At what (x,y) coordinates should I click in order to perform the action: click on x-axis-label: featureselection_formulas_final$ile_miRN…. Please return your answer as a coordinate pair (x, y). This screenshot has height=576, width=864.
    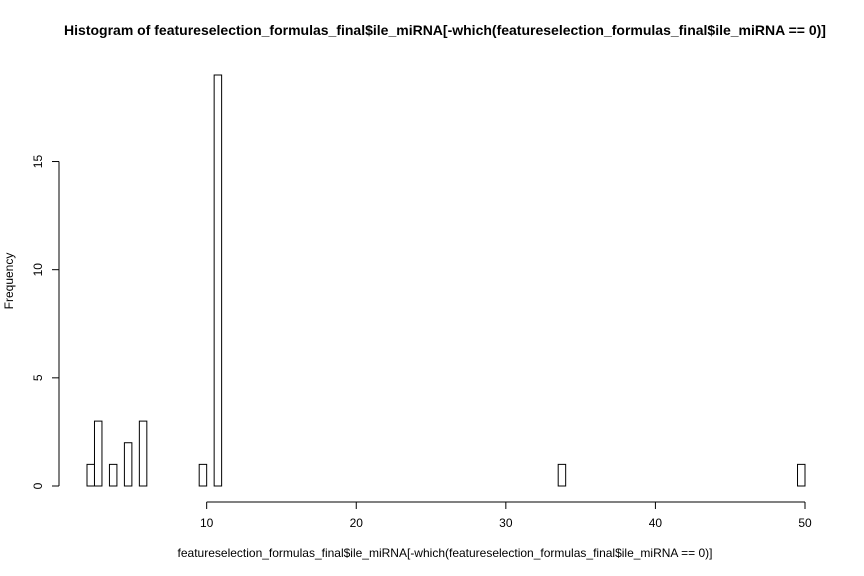
    Looking at the image, I should click on (445, 553).